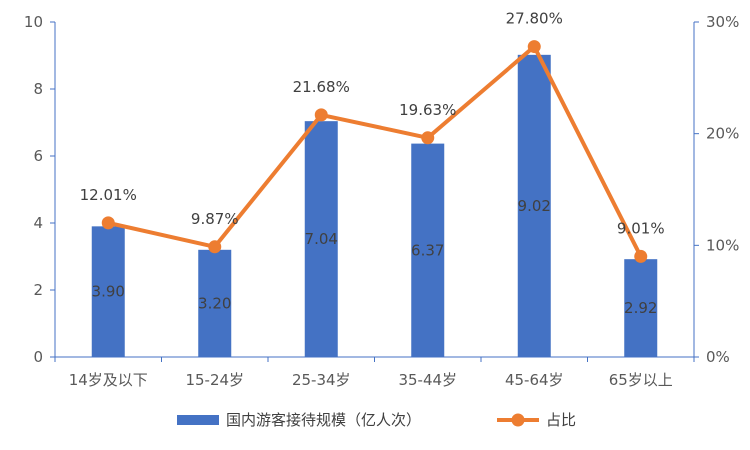 This screenshot has width=750, height=450. Describe the element at coordinates (427, 110) in the screenshot. I see `line-value-label: 19.63%` at that location.